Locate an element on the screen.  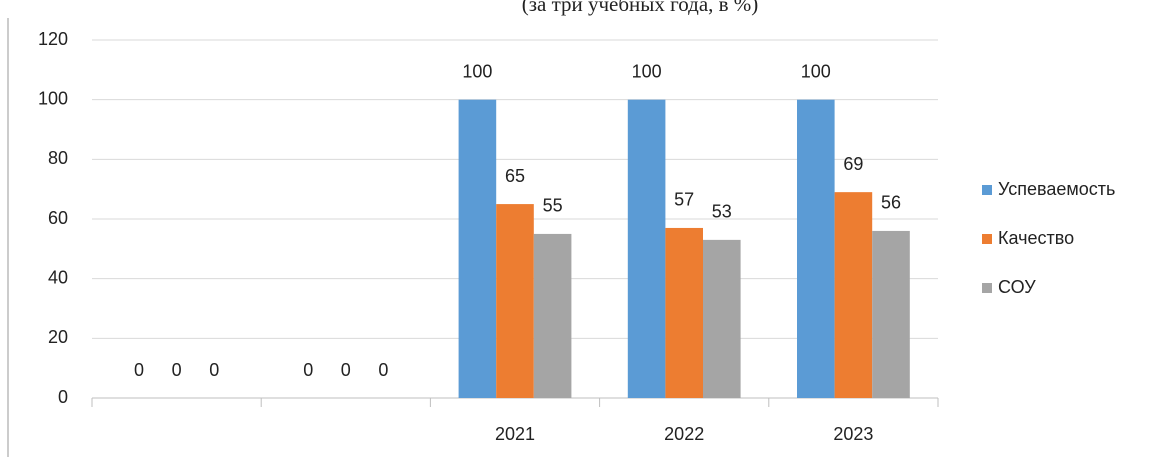
y-tick-label: 120 is located at coordinates (53, 39).